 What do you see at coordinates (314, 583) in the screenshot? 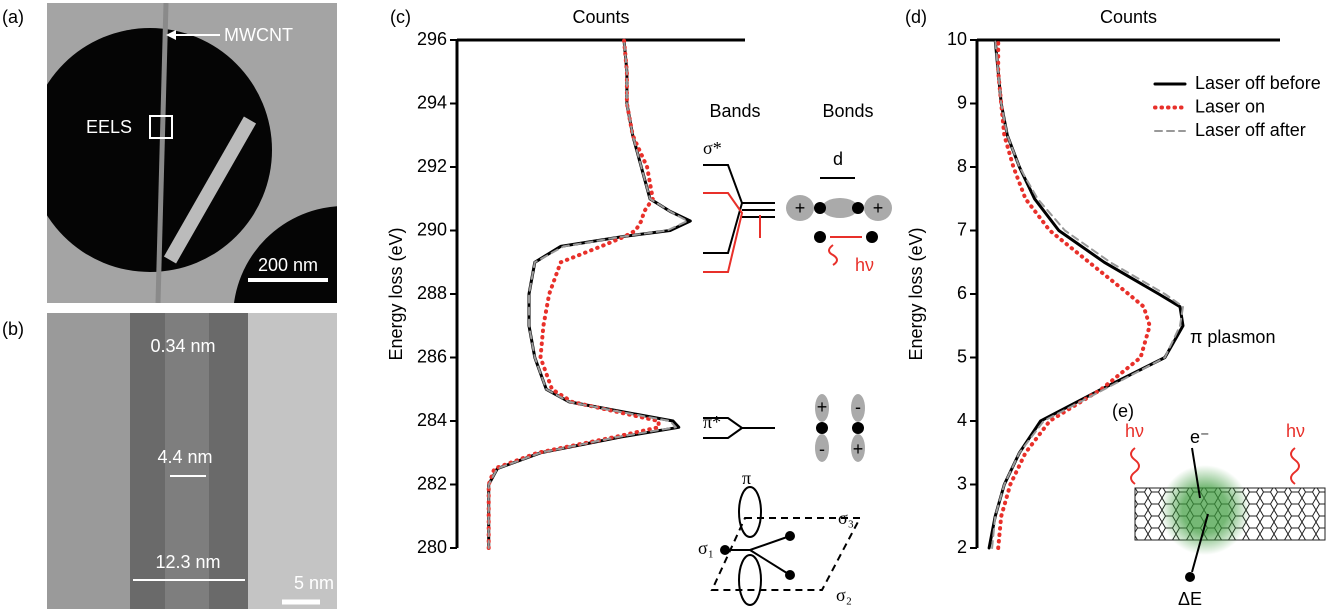
I see `scale-bar-label: 5 nm` at bounding box center [314, 583].